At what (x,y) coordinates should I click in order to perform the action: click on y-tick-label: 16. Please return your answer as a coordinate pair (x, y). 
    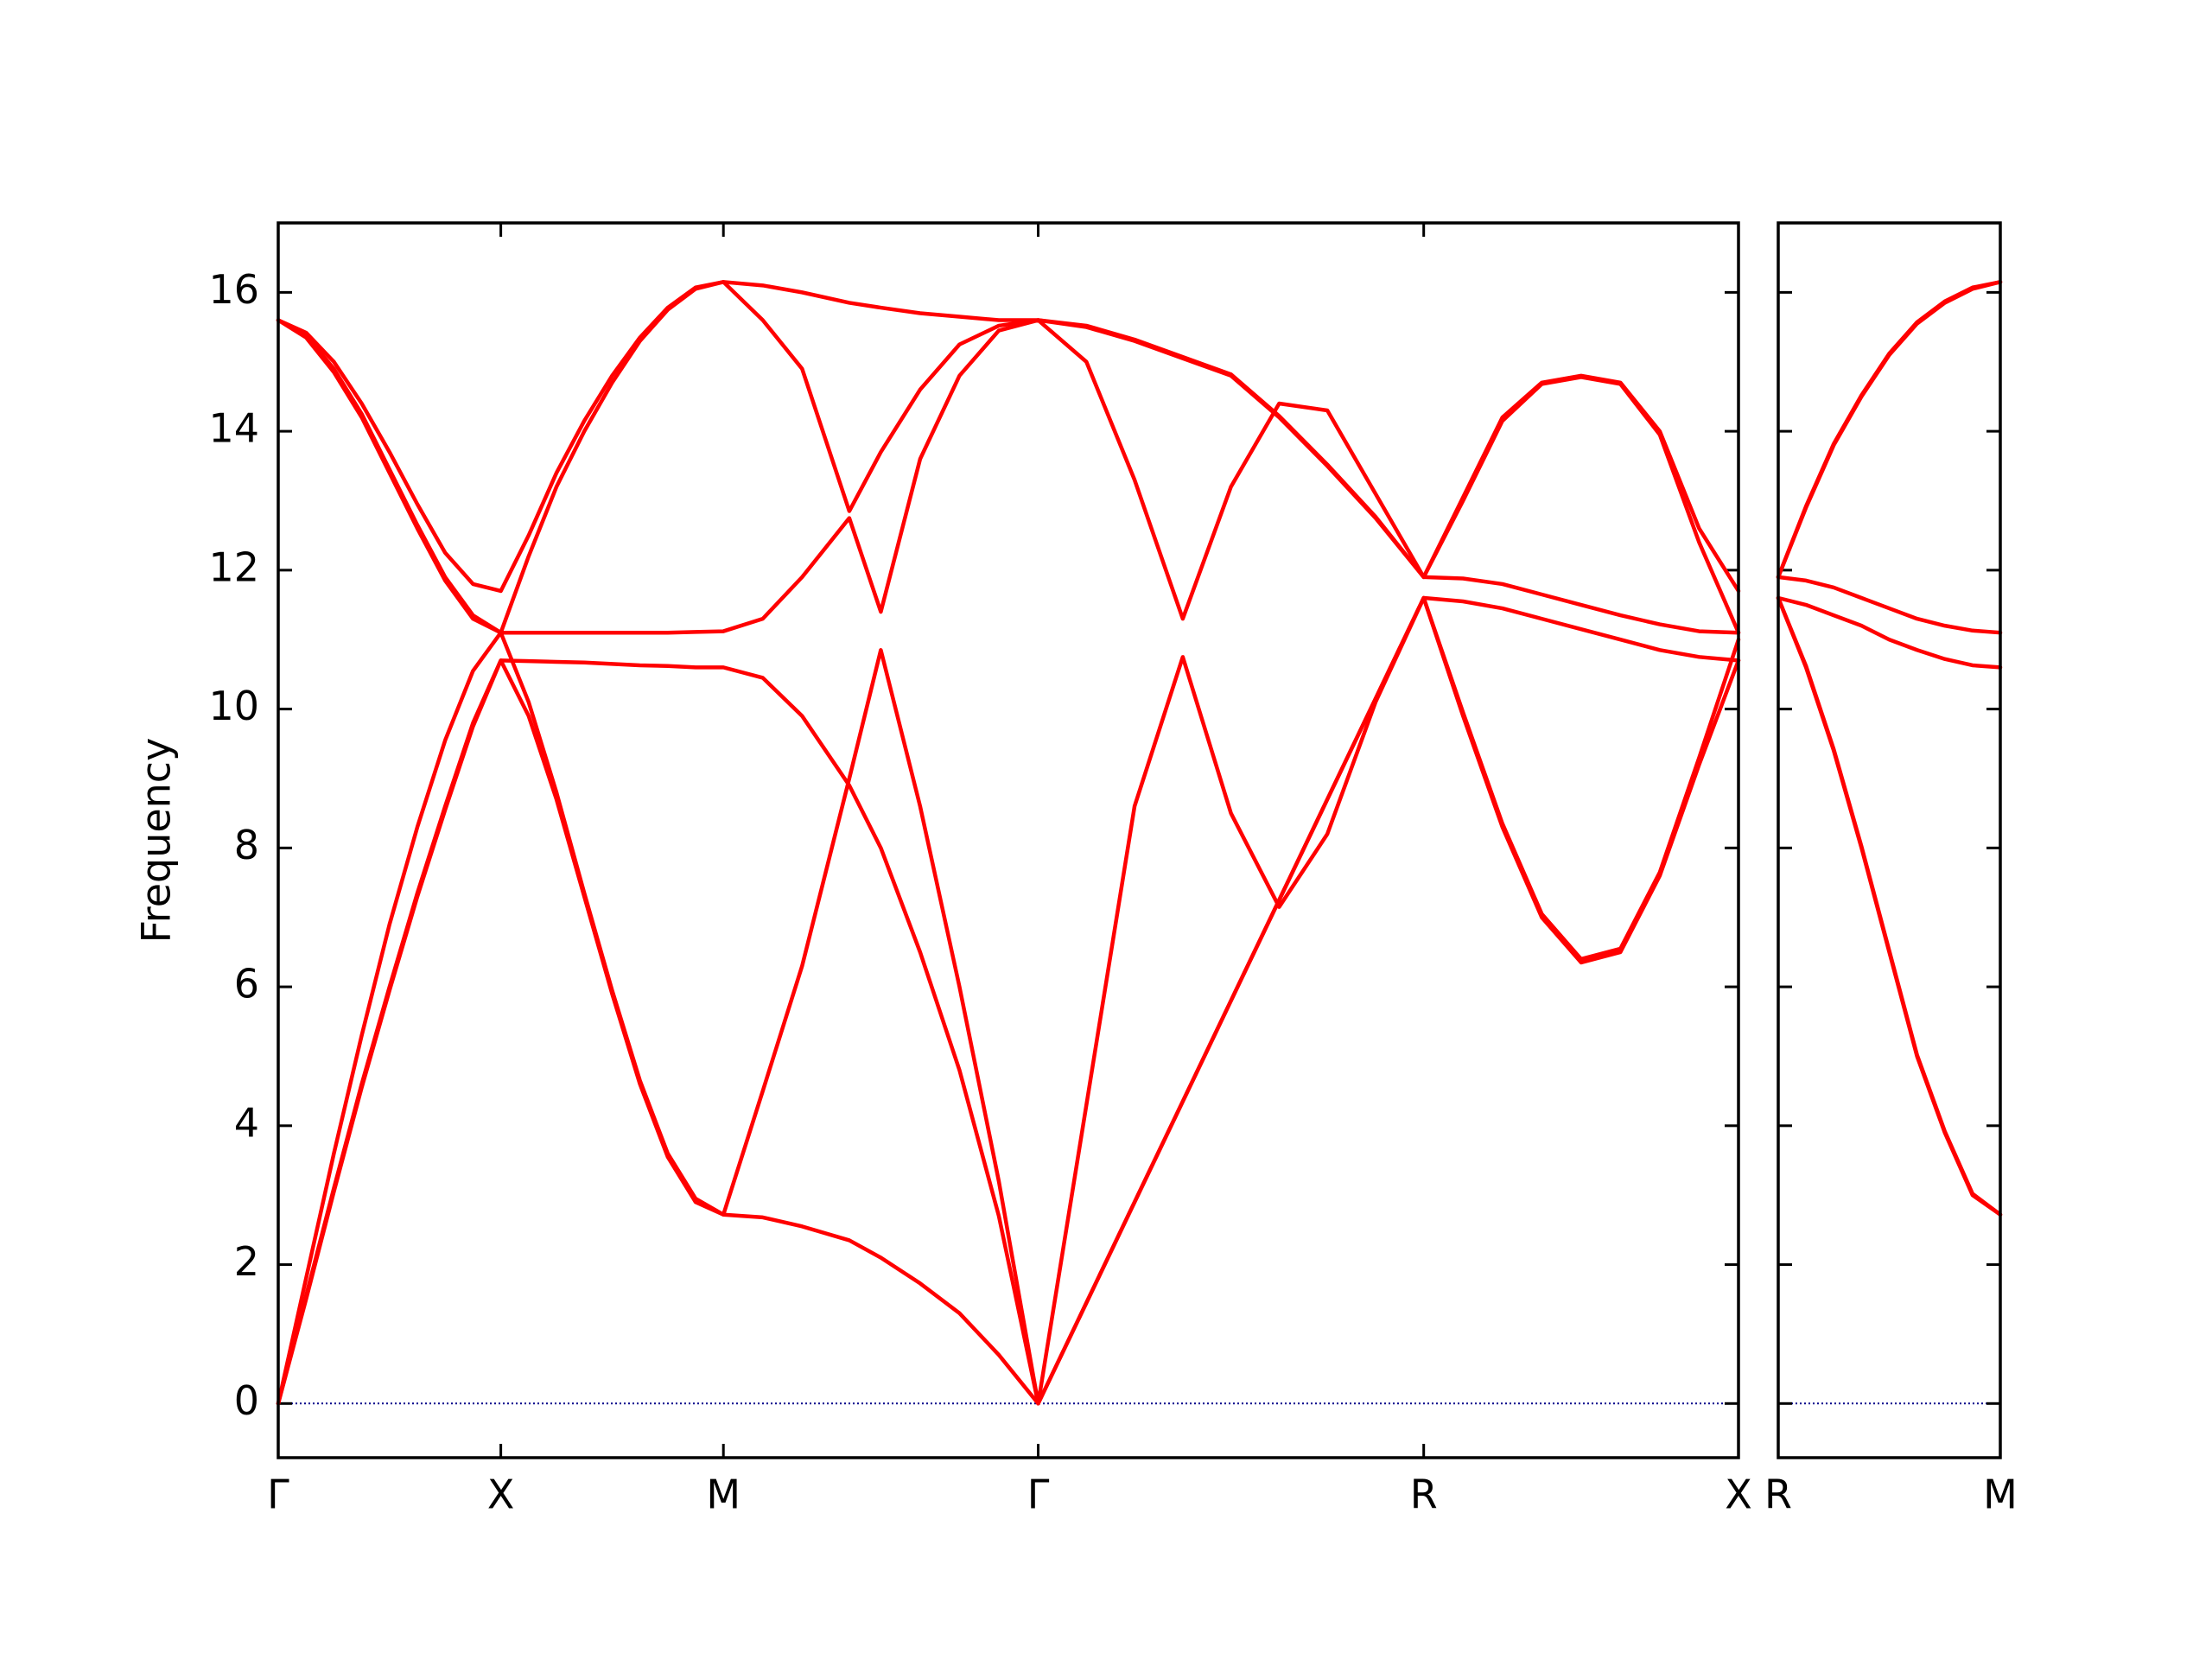
    Looking at the image, I should click on (233, 289).